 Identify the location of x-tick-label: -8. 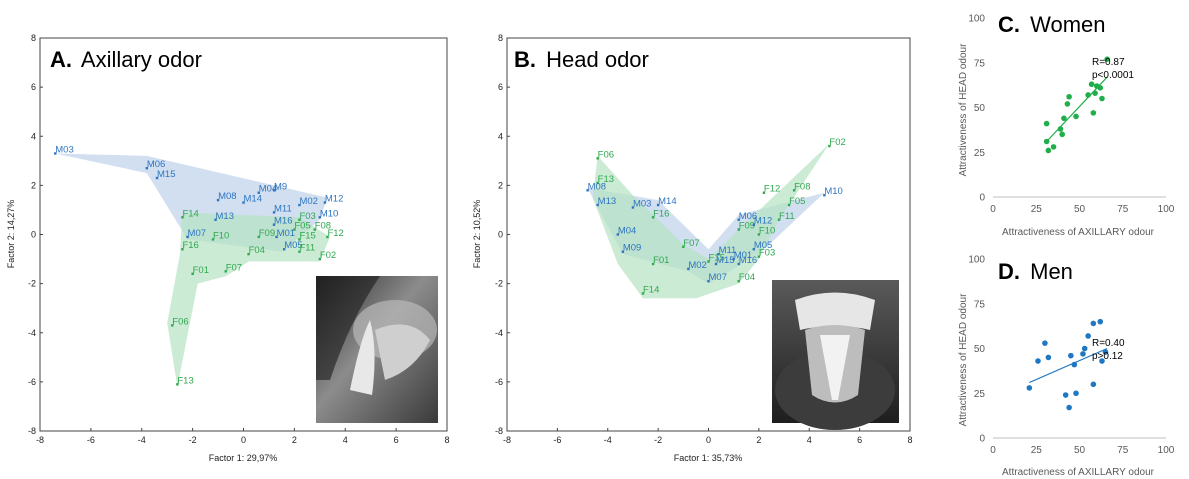
(507, 440).